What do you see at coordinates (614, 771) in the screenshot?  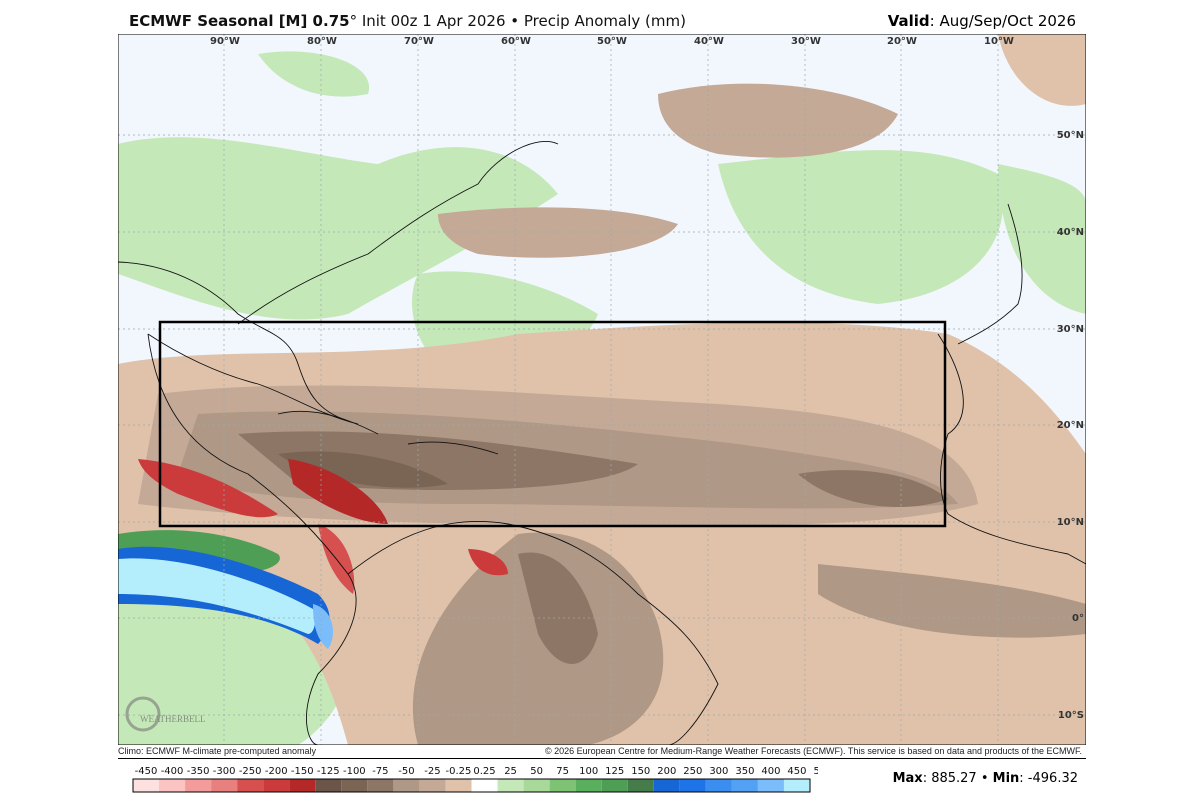 I see `colorbar-label: 125` at bounding box center [614, 771].